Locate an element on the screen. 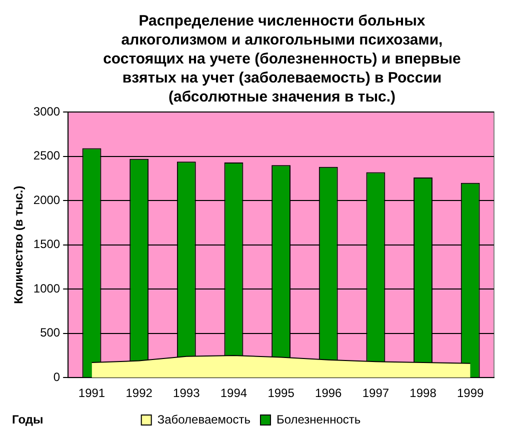  x-tick-label: 1995 is located at coordinates (281, 393).